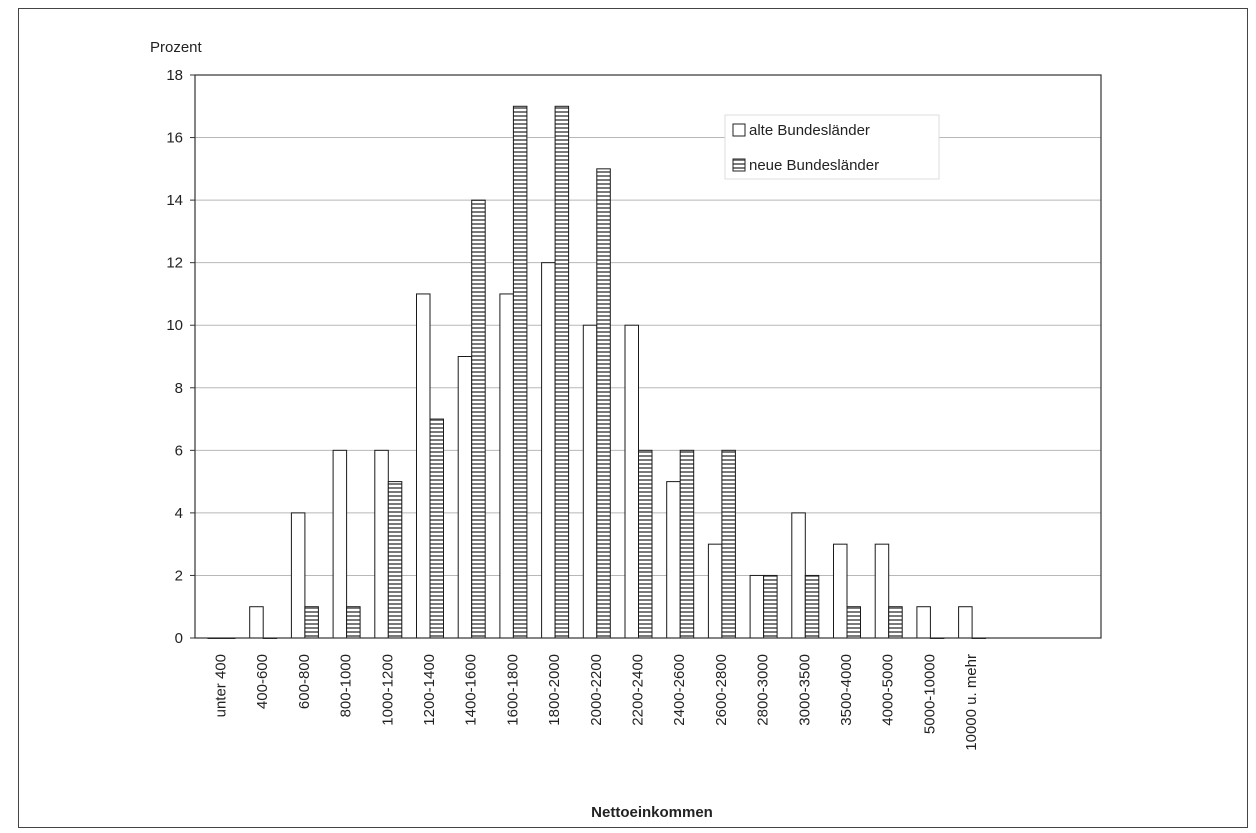  Describe the element at coordinates (179, 513) in the screenshot. I see `y-tick-label: 4` at that location.